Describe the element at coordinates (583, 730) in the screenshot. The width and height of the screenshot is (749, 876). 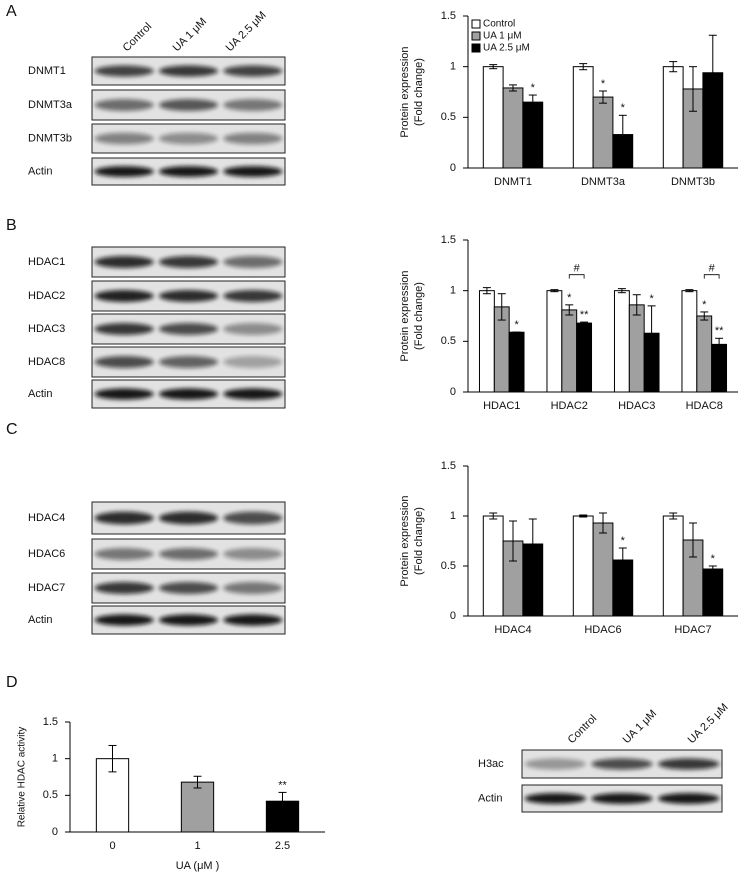
I see `blot-column-label: Control` at that location.